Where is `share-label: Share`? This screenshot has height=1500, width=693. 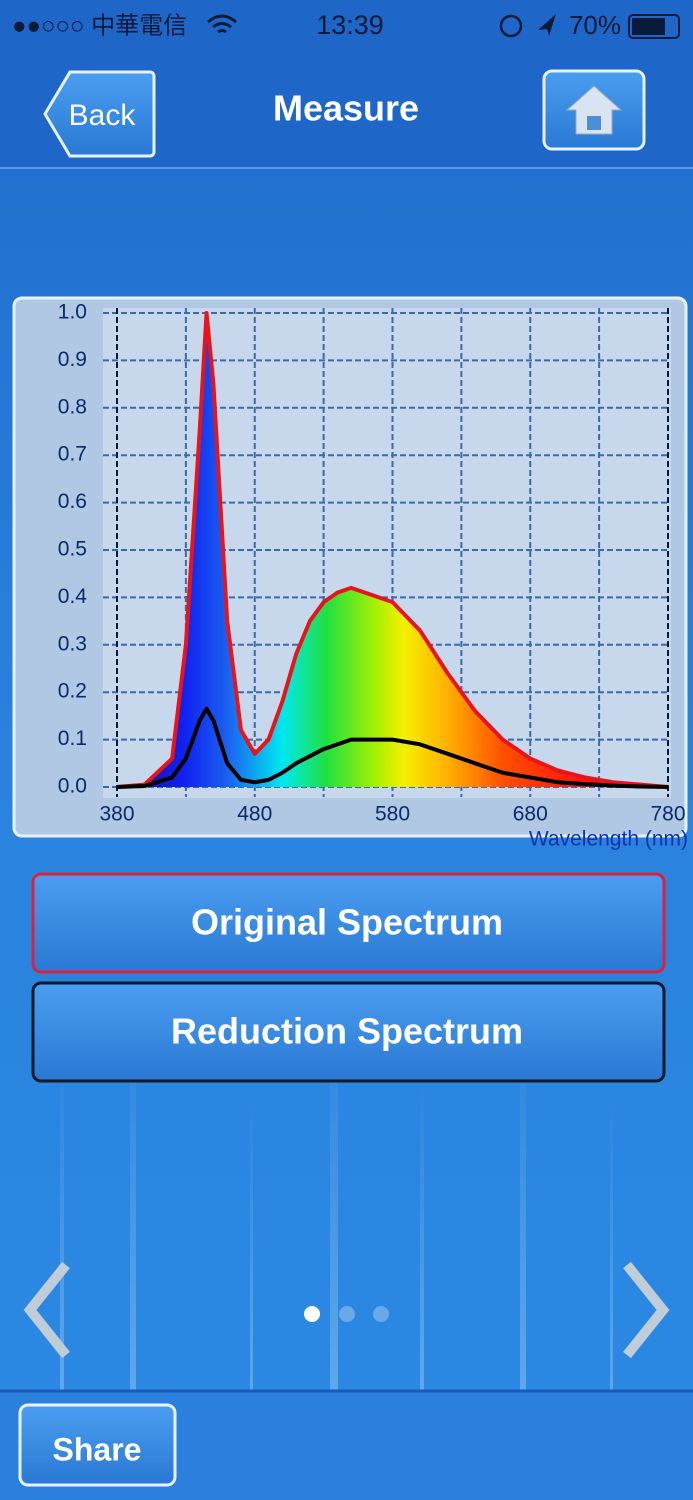 share-label: Share is located at coordinates (97, 1449).